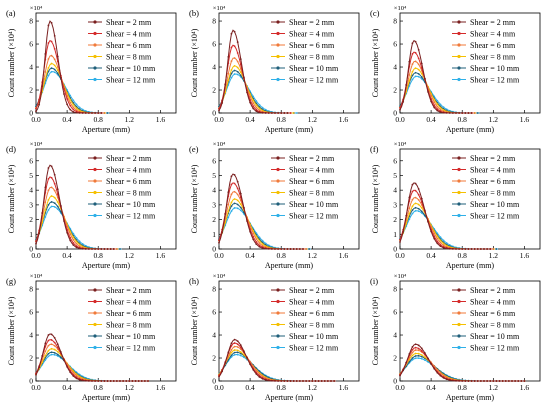 The height and width of the screenshot is (410, 550). What do you see at coordinates (36, 119) in the screenshot?
I see `x-tick-label: 0.0` at bounding box center [36, 119].